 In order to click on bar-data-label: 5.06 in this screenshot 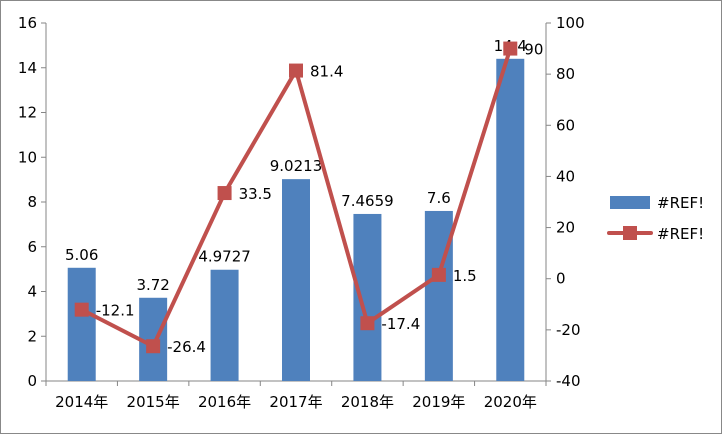, I will do `click(81, 255)`.